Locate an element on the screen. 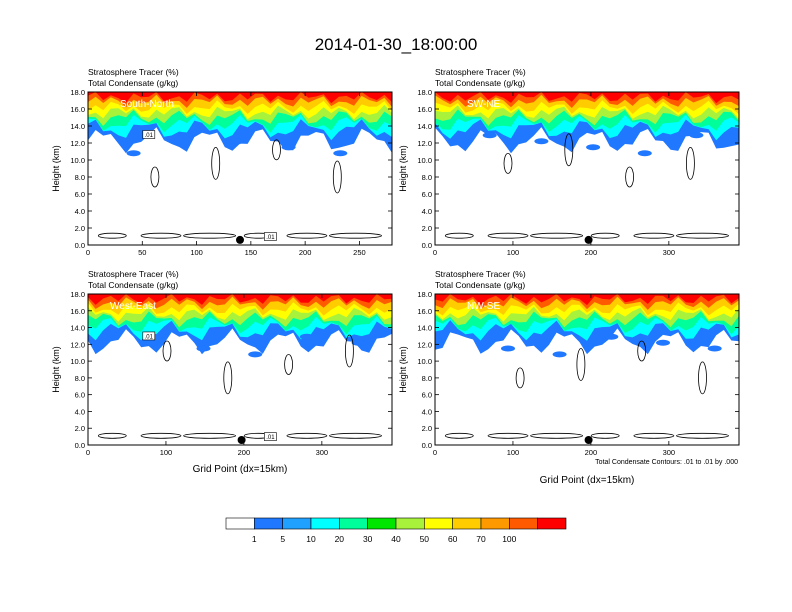 This screenshot has height=612, width=792. panel-label: West-East is located at coordinates (133, 306).